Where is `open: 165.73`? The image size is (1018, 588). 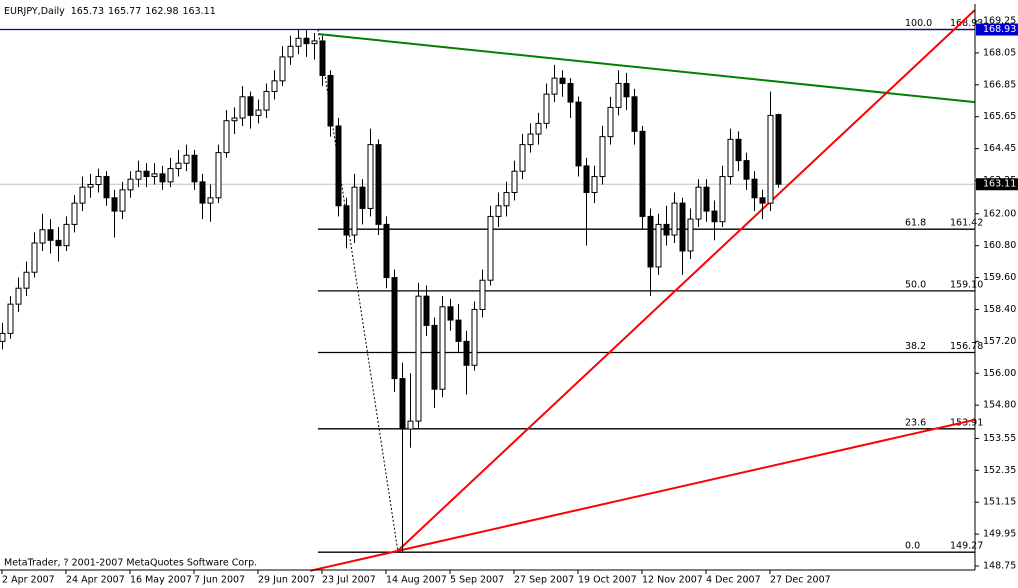
open: 165.73 is located at coordinates (87, 11).